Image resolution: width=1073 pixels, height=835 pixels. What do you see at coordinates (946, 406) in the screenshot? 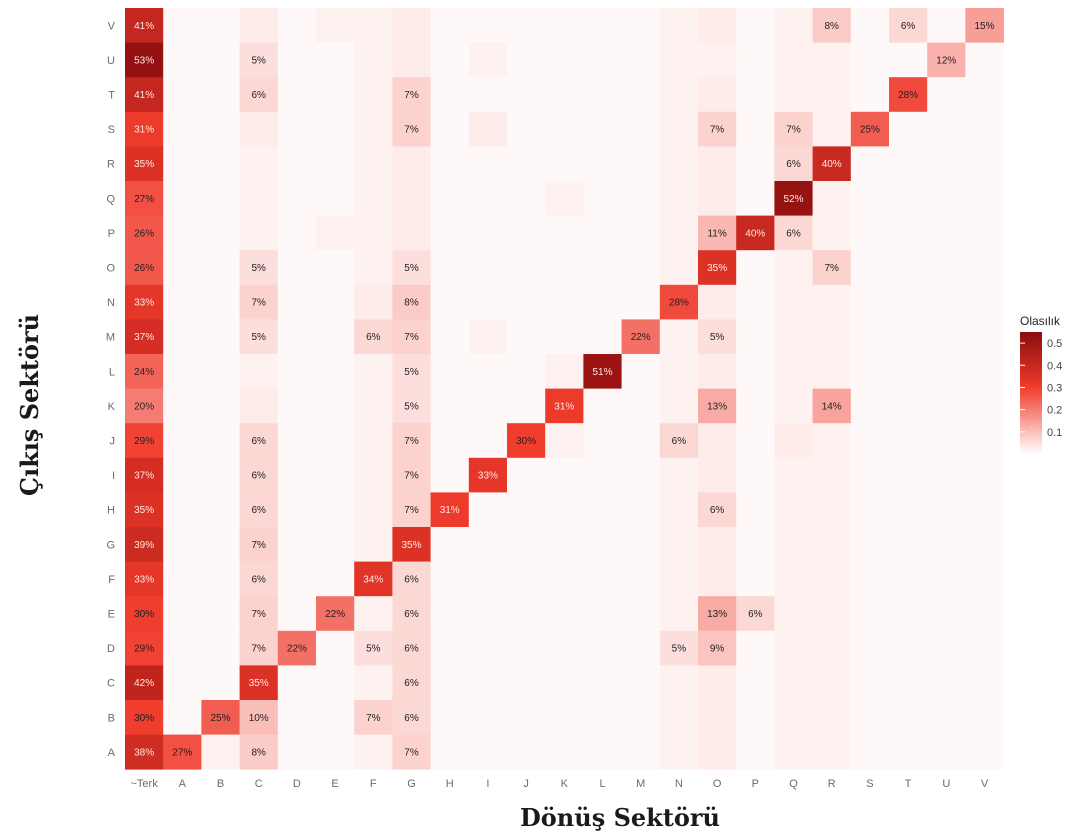
I see `cell-K-U` at bounding box center [946, 406].